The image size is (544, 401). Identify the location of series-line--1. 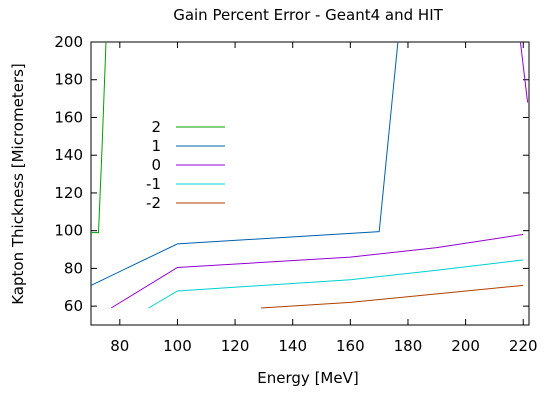
(336, 284).